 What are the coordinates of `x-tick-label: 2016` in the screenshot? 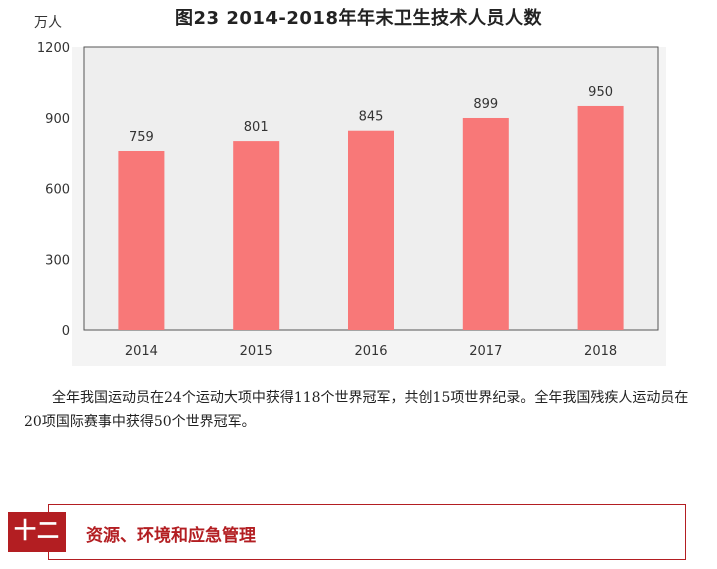 It's located at (370, 351).